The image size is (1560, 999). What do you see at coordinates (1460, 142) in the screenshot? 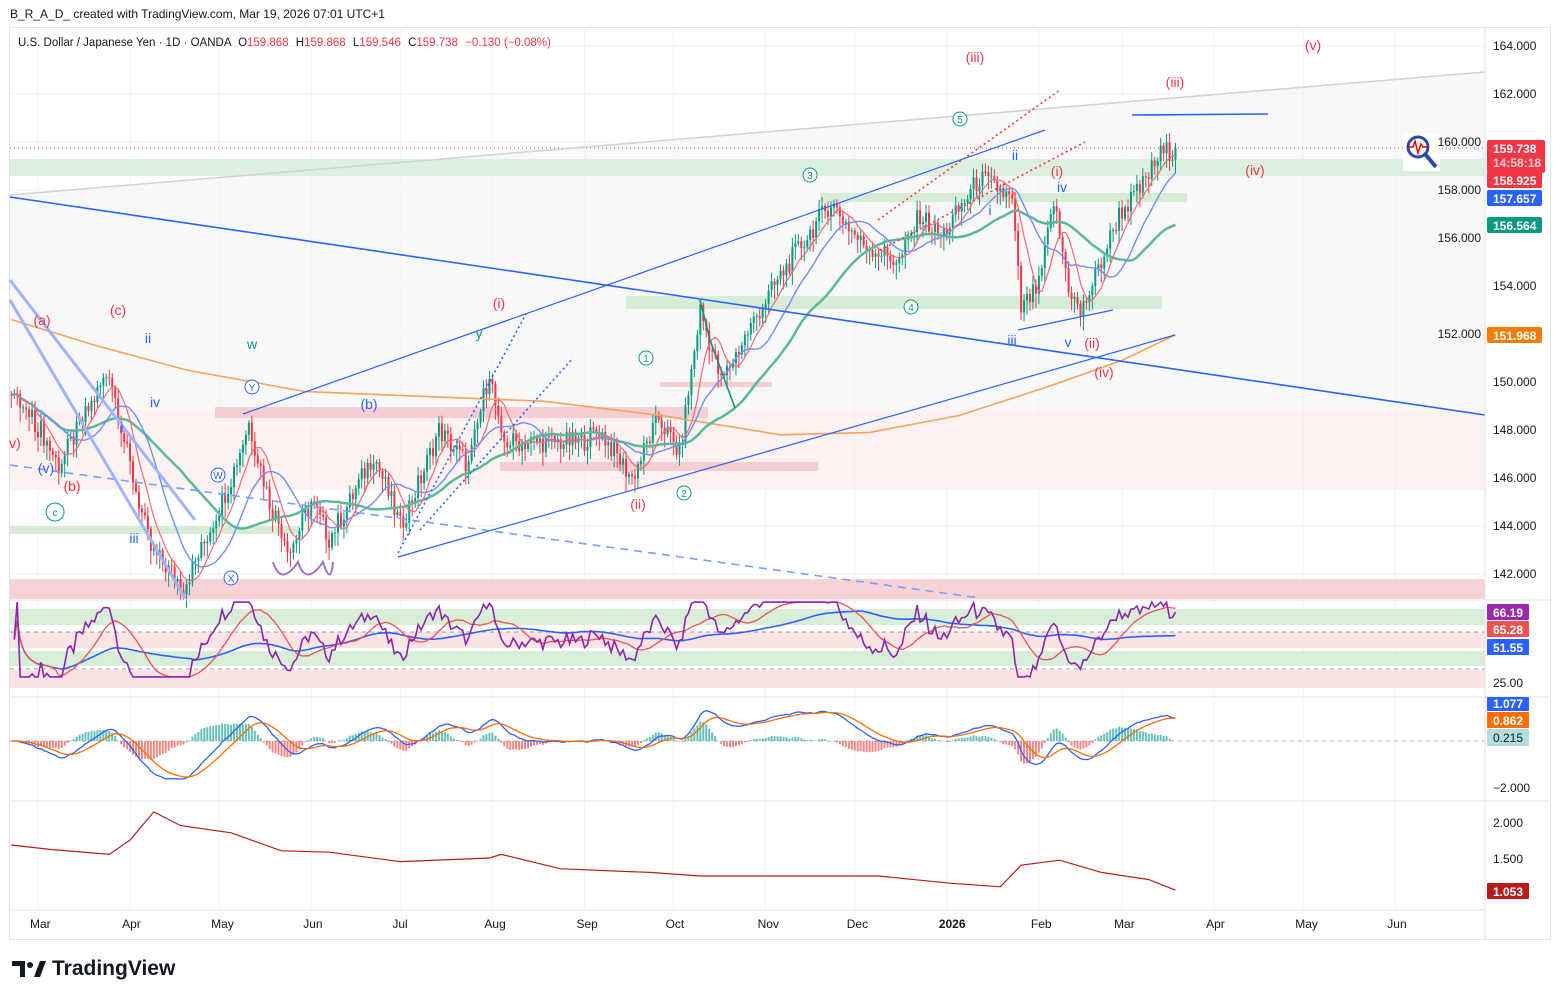
I see `price-tick: 160.000` at bounding box center [1460, 142].